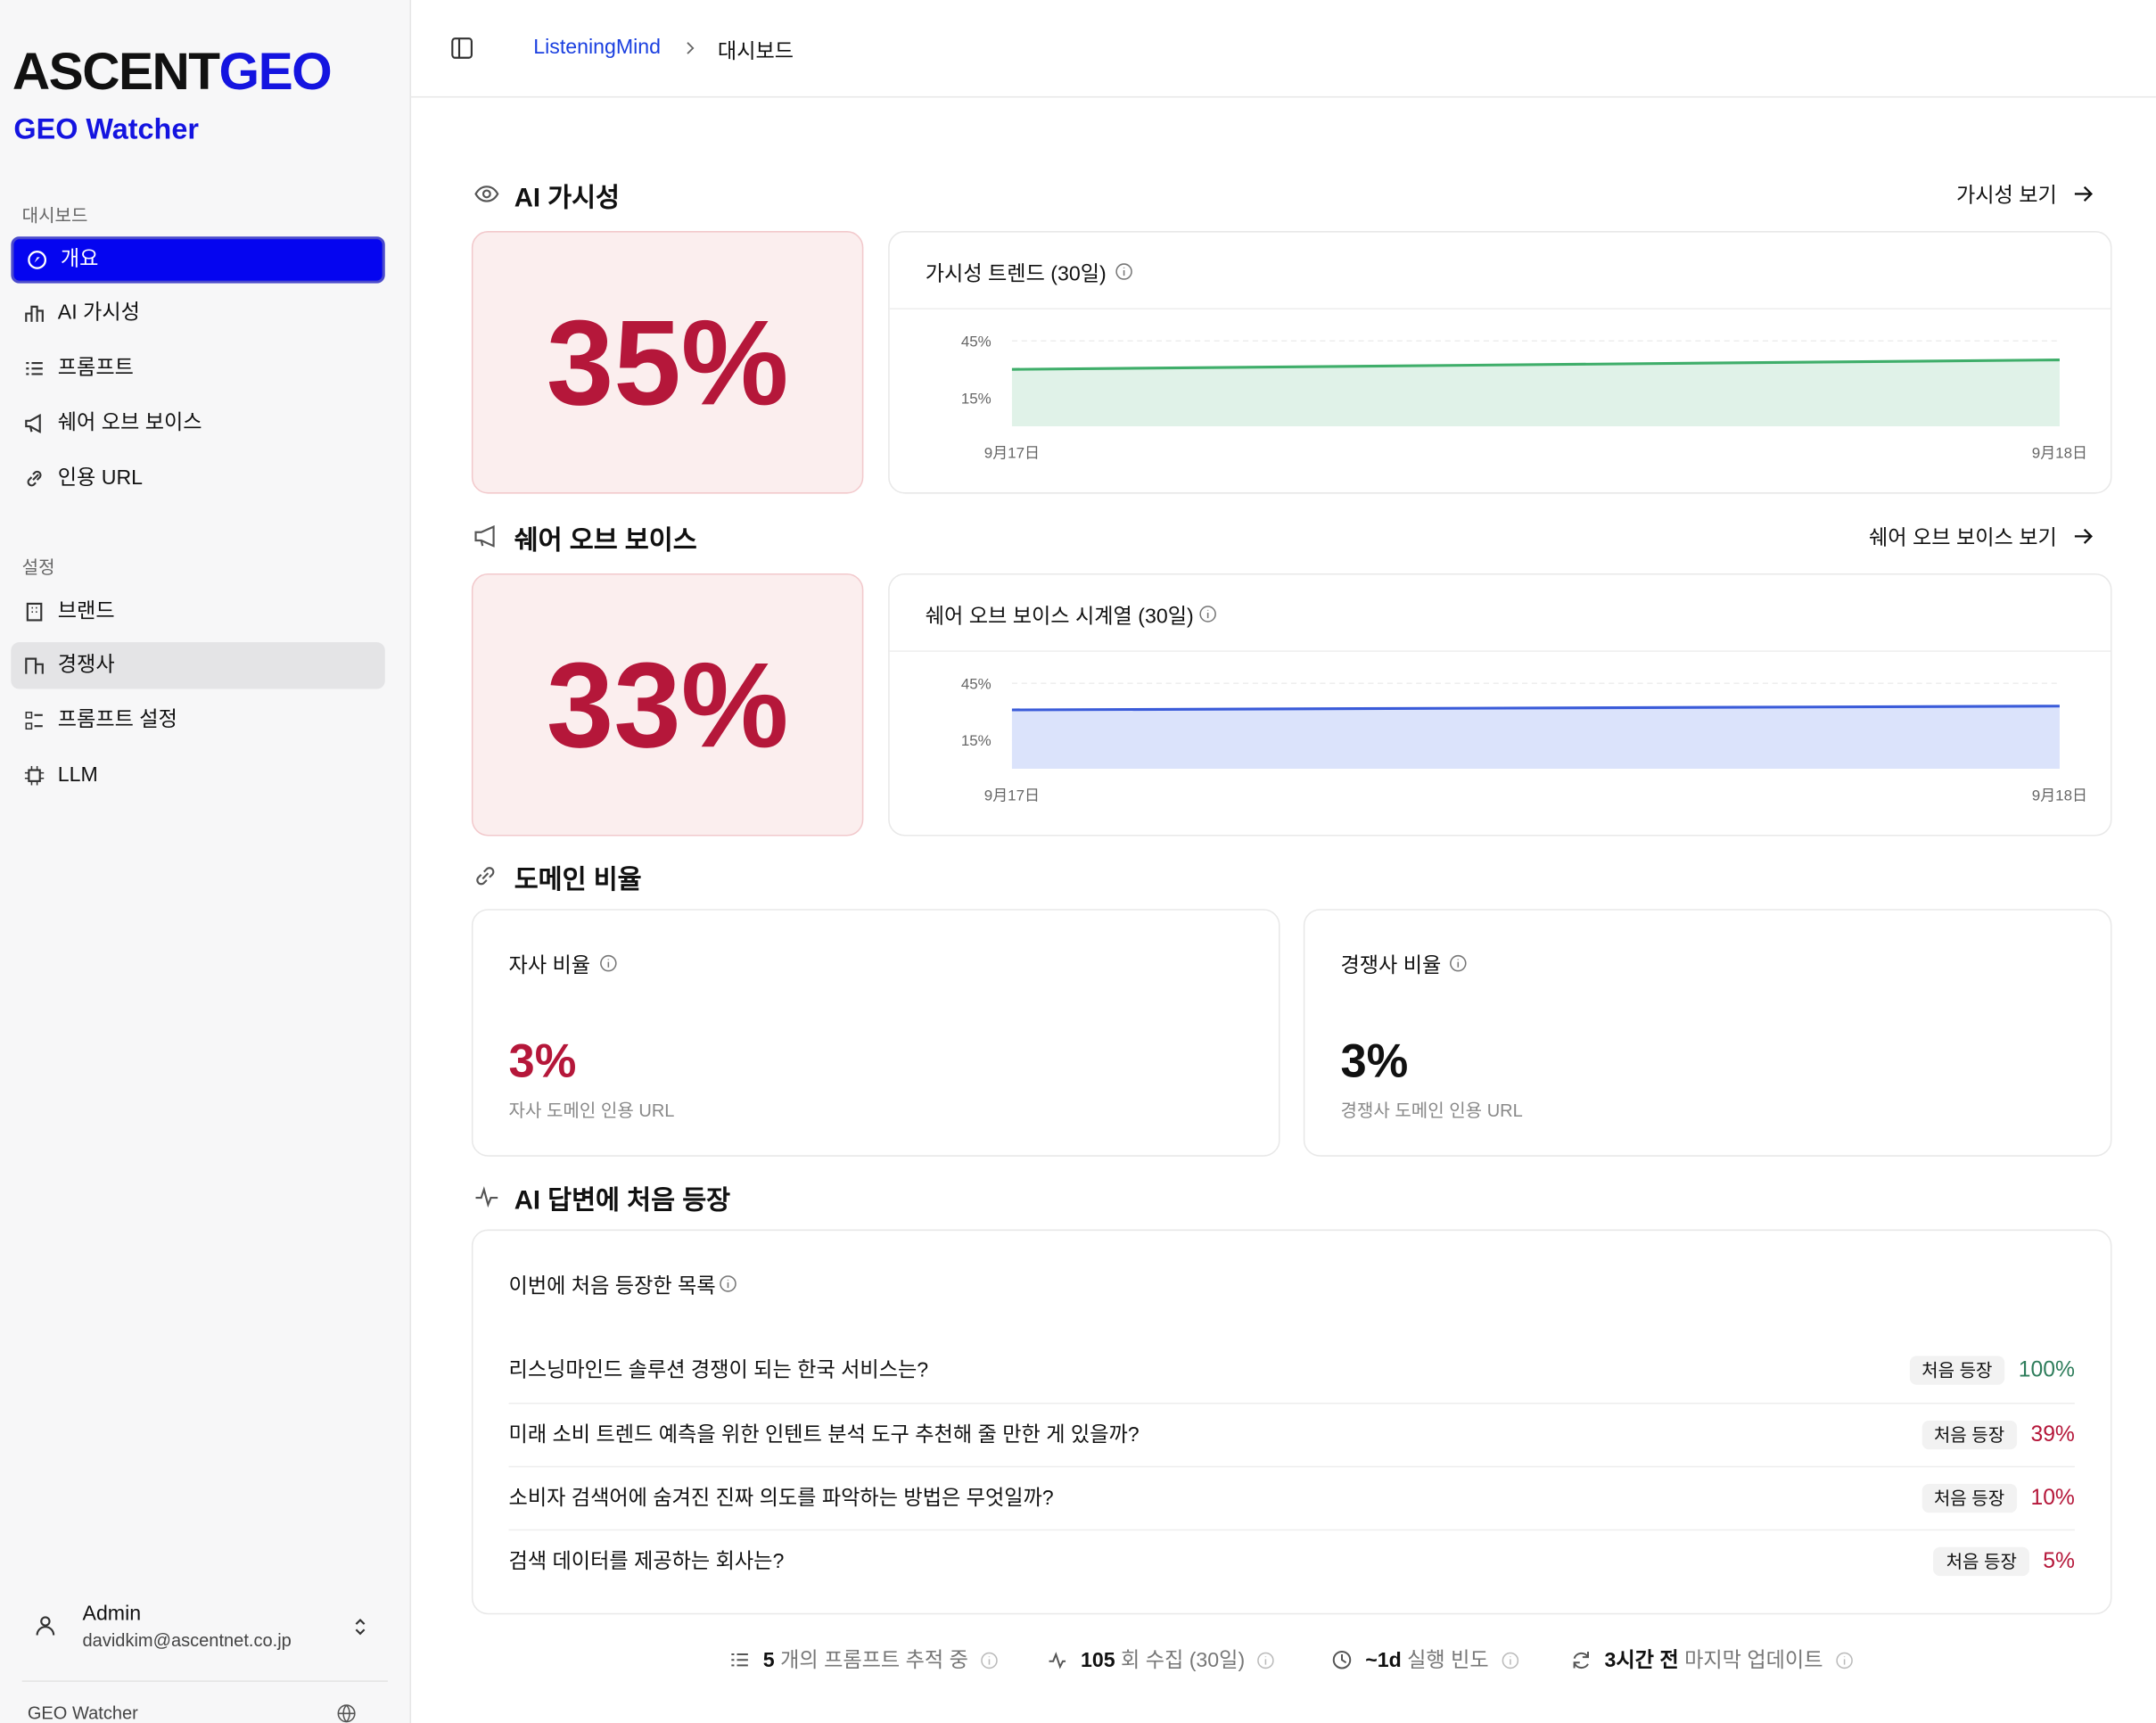 Image resolution: width=2156 pixels, height=1723 pixels. Describe the element at coordinates (116, 73) in the screenshot. I see `logo-part: ASCENT` at that location.